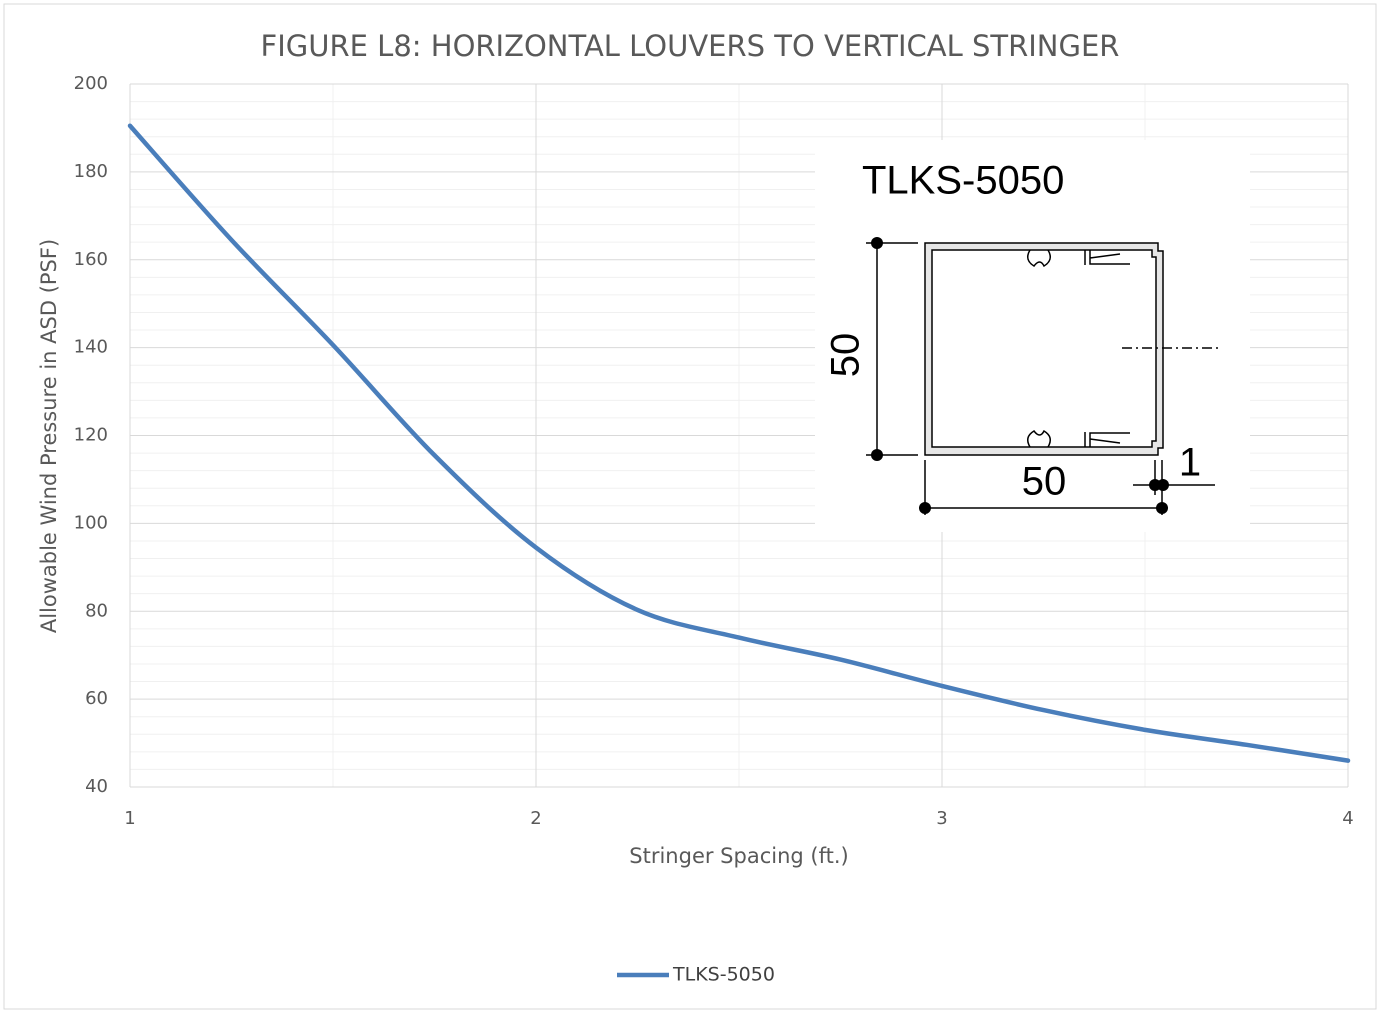 The height and width of the screenshot is (1013, 1380). What do you see at coordinates (96, 610) in the screenshot?
I see `y-tick-label: 80` at bounding box center [96, 610].